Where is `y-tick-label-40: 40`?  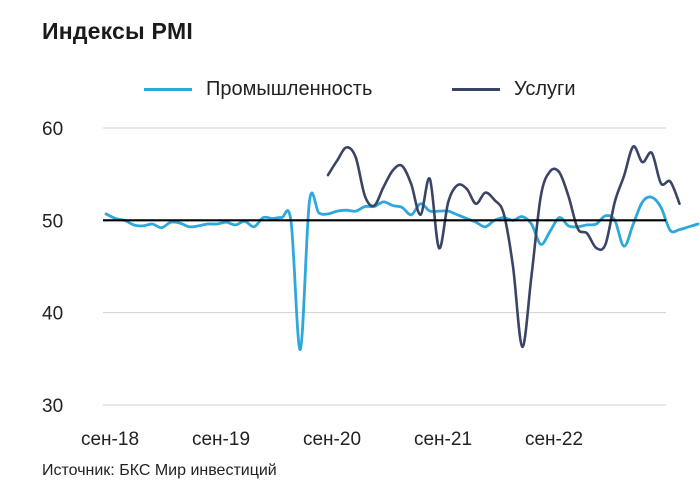 y-tick-label-40: 40 is located at coordinates (52, 314).